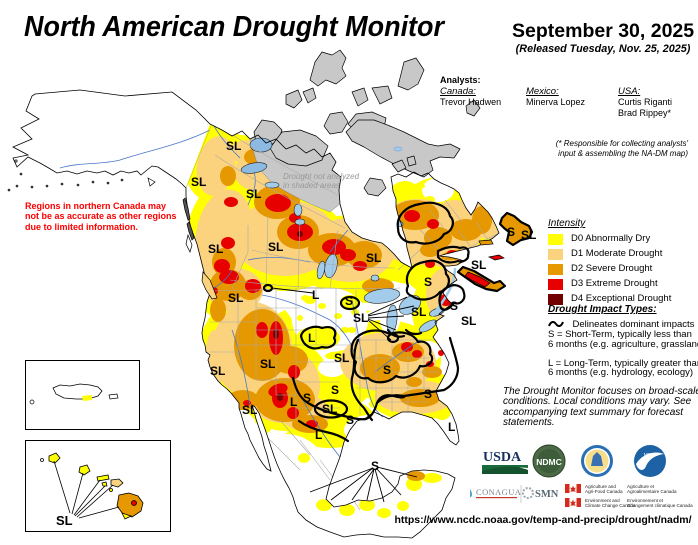 This screenshot has width=698, height=545. I want to click on svg-text: Climate Change Canada, so click(610, 505).